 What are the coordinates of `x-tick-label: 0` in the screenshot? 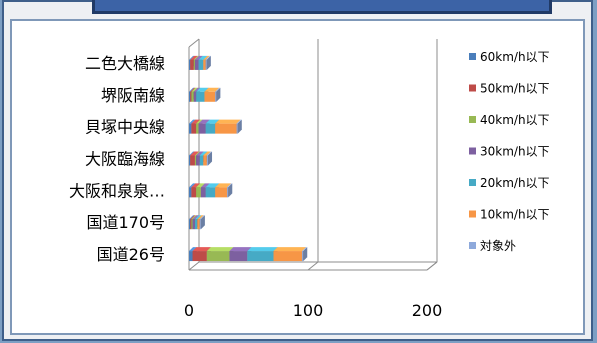 It's located at (189, 310).